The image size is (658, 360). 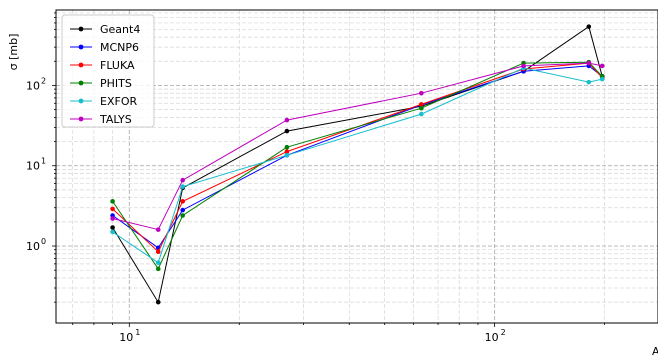 I want to click on y-tick-exponent: 2, so click(x=43, y=80).